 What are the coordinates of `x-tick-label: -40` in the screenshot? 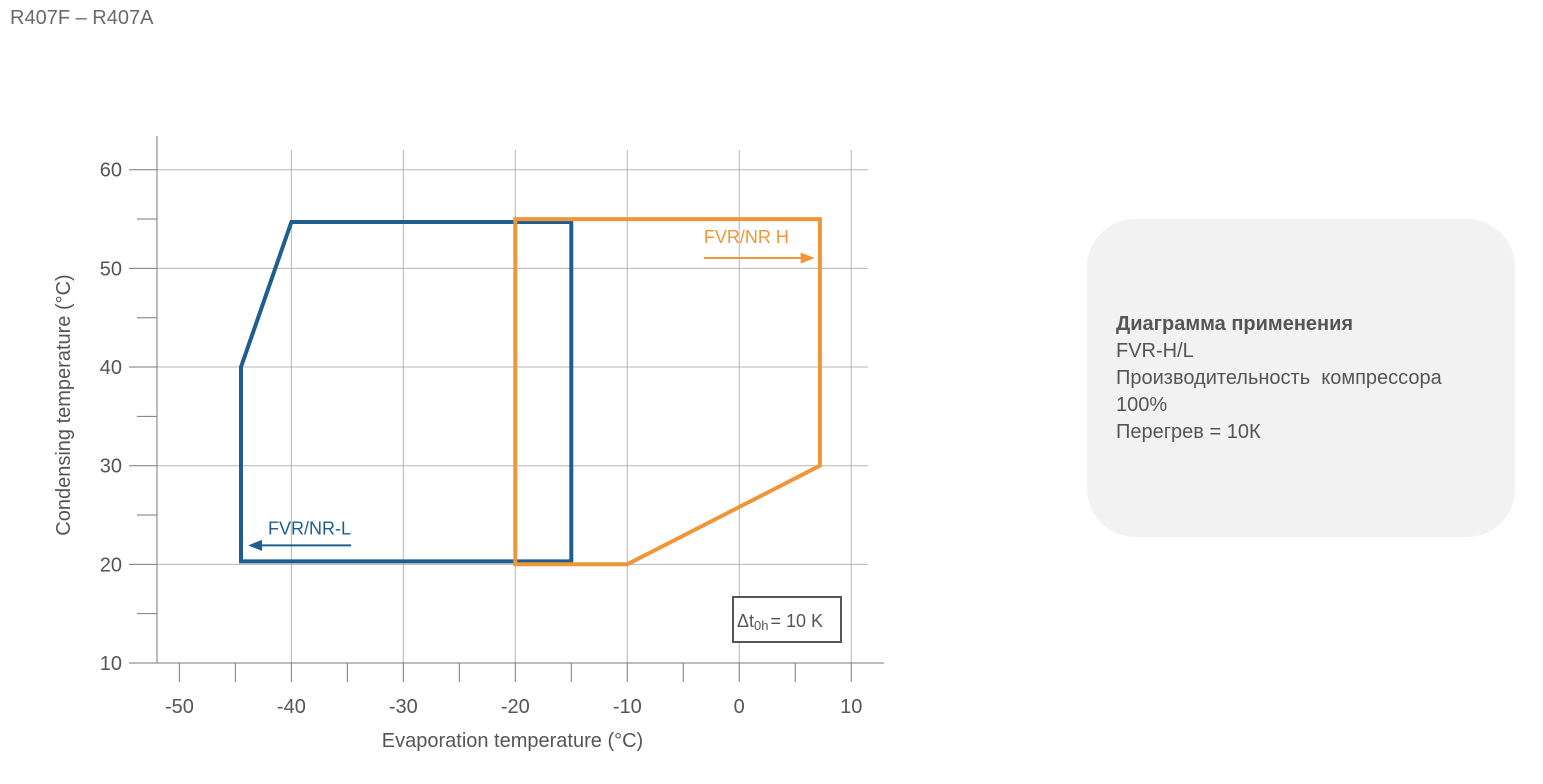 It's located at (291, 707).